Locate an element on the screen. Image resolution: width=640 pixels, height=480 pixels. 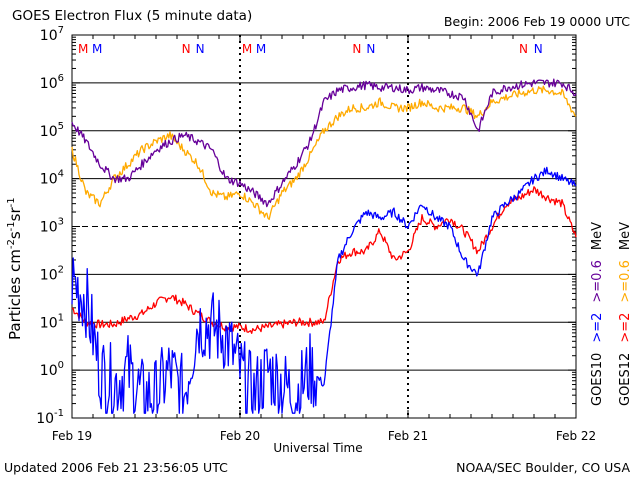
legend-goes10-low: >=0.6 is located at coordinates (597, 281).